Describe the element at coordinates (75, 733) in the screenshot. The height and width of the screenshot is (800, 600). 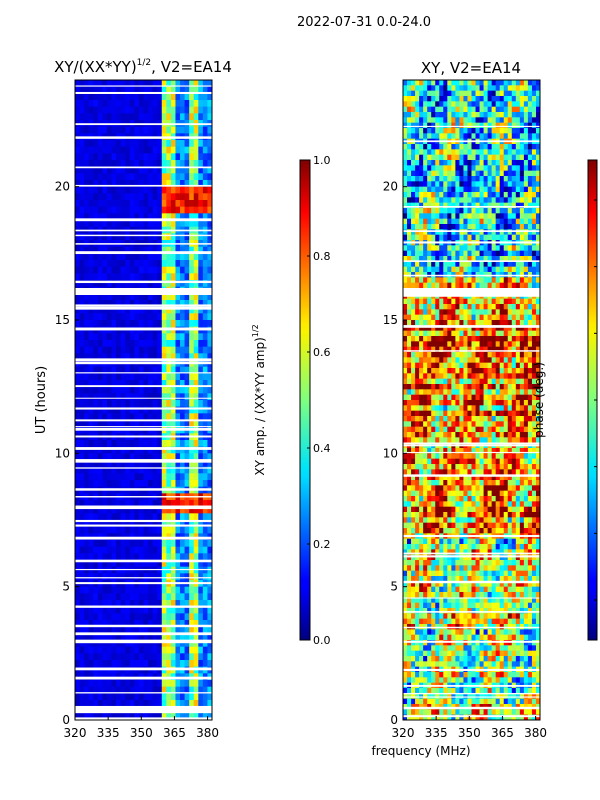
I see `x-tick-label: 320` at that location.